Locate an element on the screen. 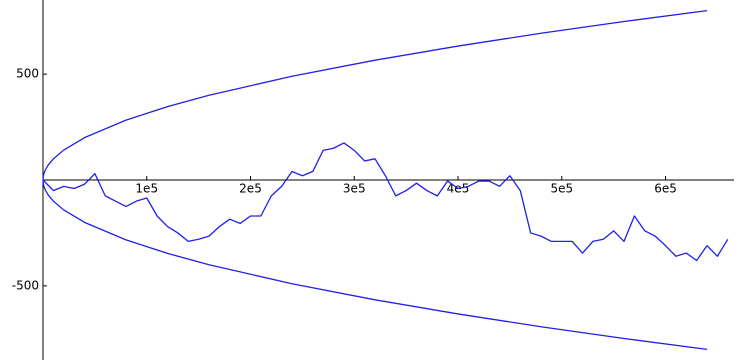 Image resolution: width=738 pixels, height=360 pixels. x-tick-label: 3e5 is located at coordinates (354, 189).